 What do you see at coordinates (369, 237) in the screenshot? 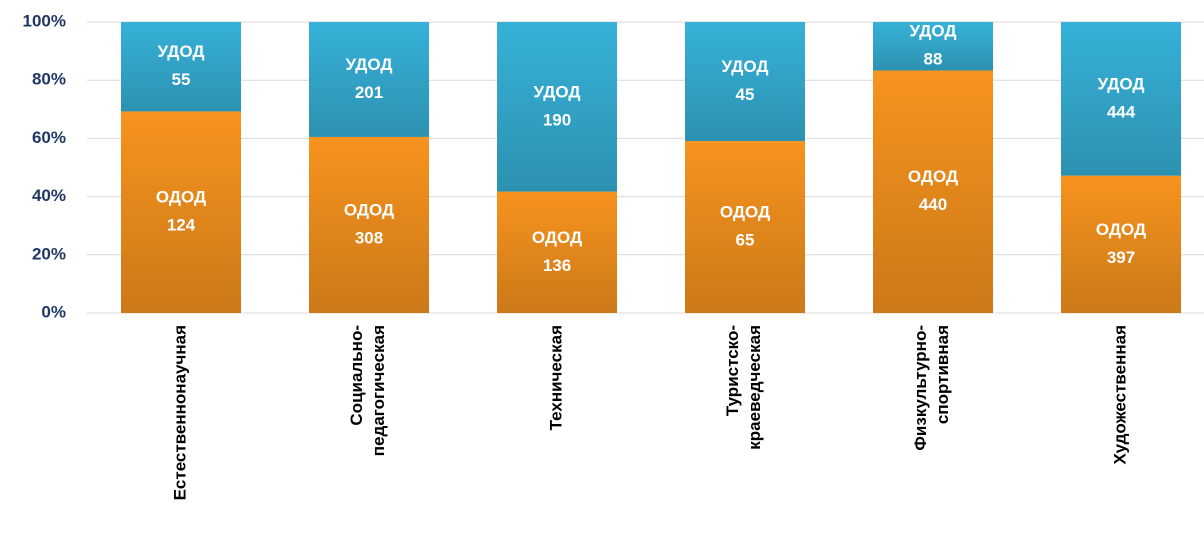
I see `data-label: 308` at bounding box center [369, 237].